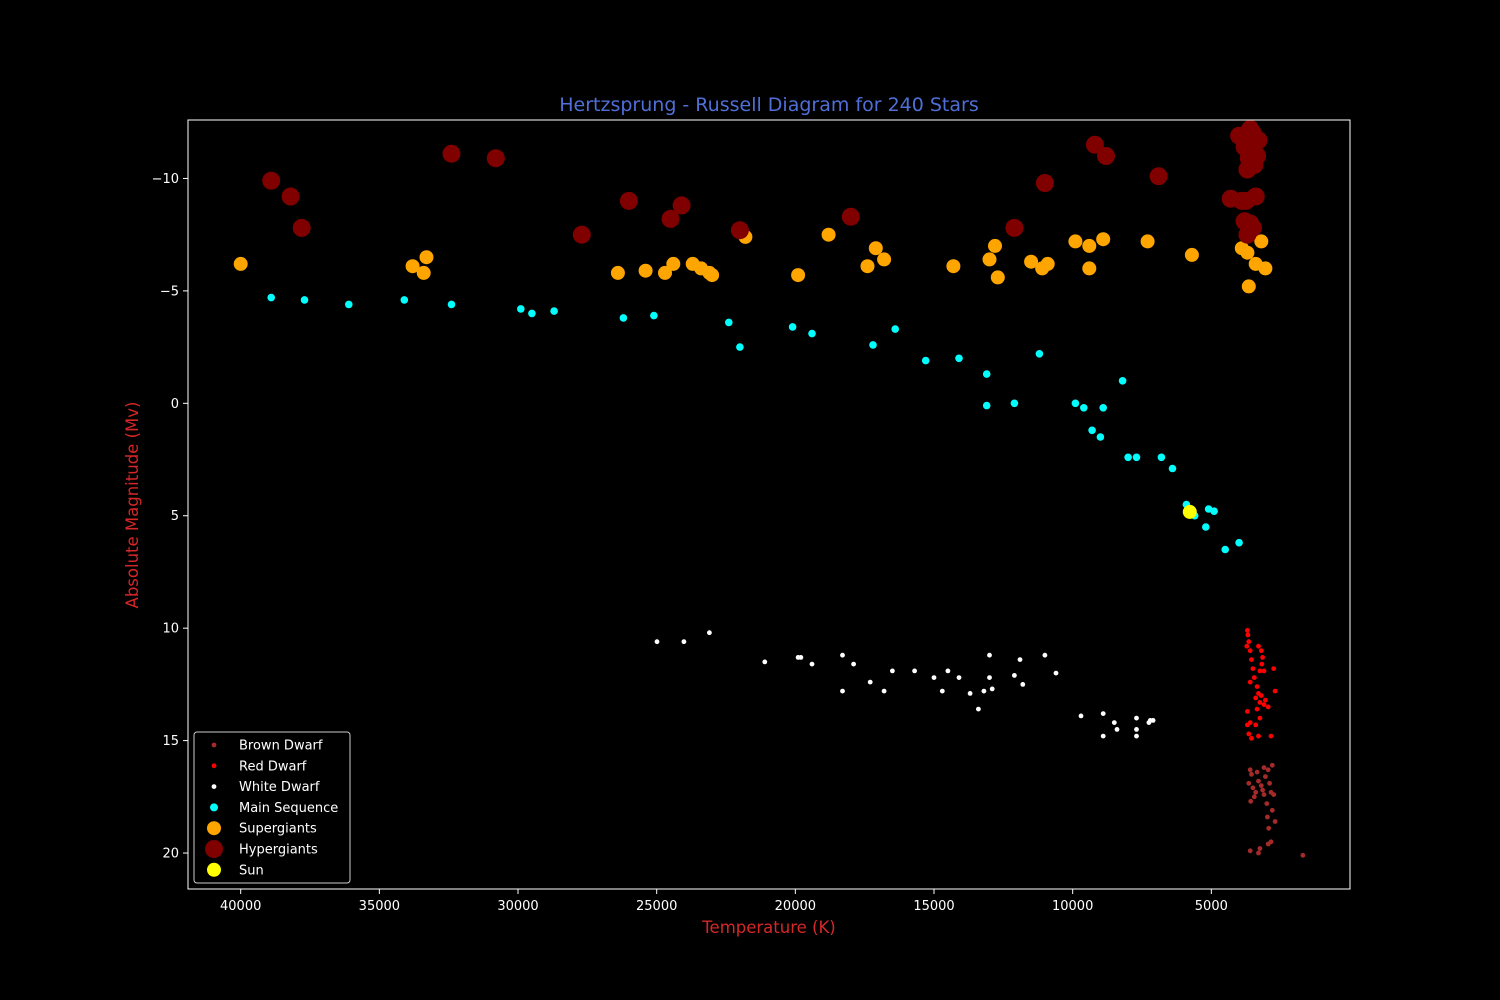 The image size is (1500, 1000). What do you see at coordinates (175, 404) in the screenshot?
I see `y-tick-label: 0` at bounding box center [175, 404].